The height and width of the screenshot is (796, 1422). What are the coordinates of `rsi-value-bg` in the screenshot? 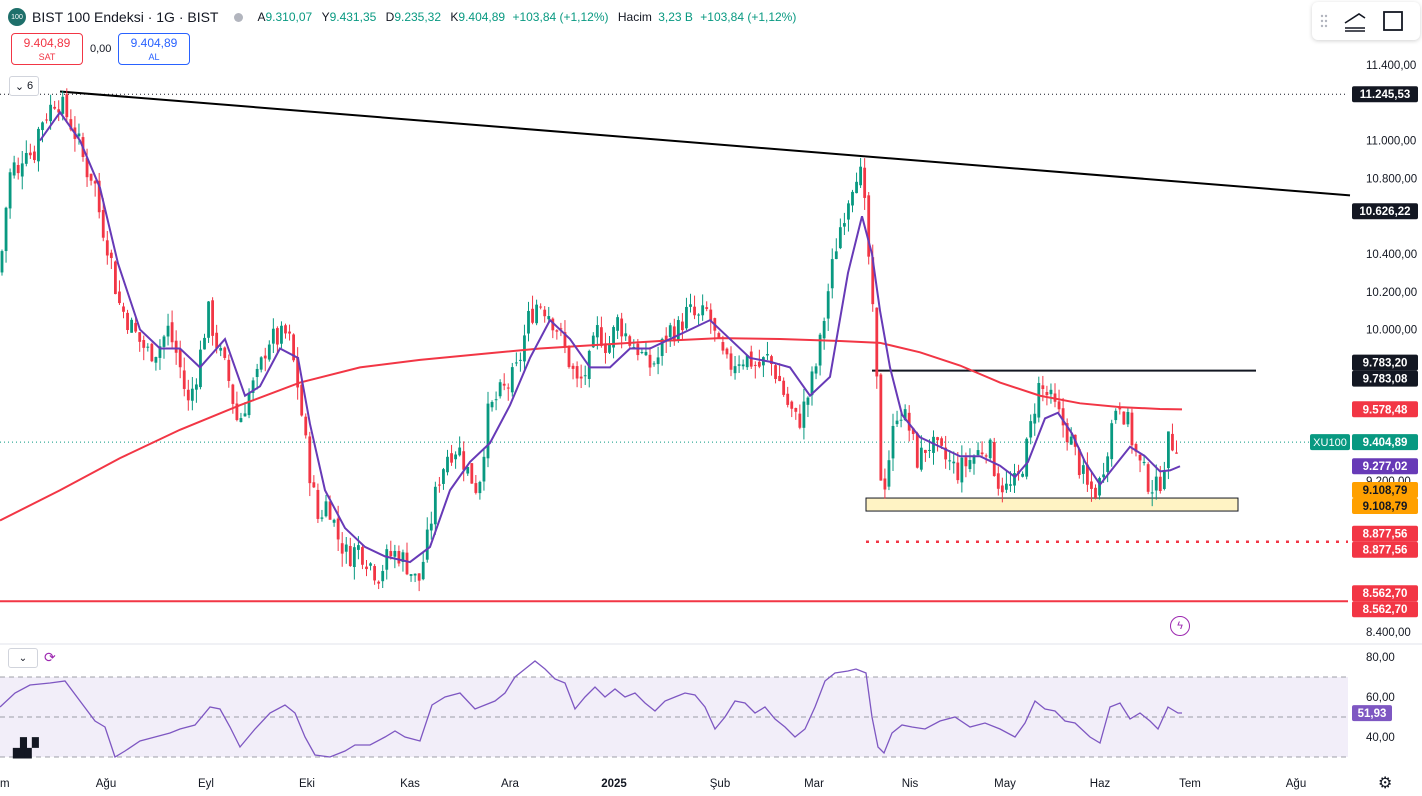 It's located at (1372, 713).